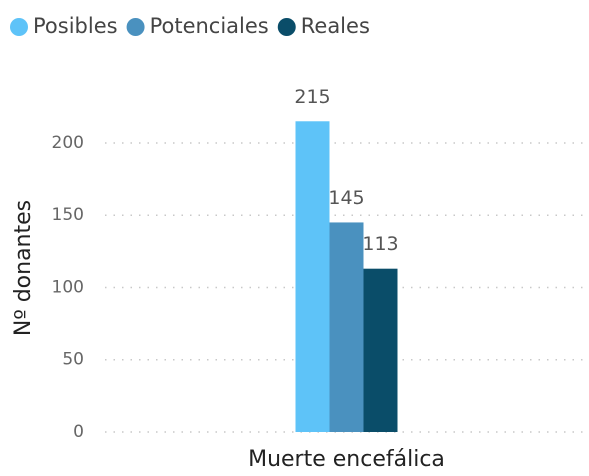 This screenshot has height=476, width=589. What do you see at coordinates (68, 287) in the screenshot?
I see `y-tick-label: 100` at bounding box center [68, 287].